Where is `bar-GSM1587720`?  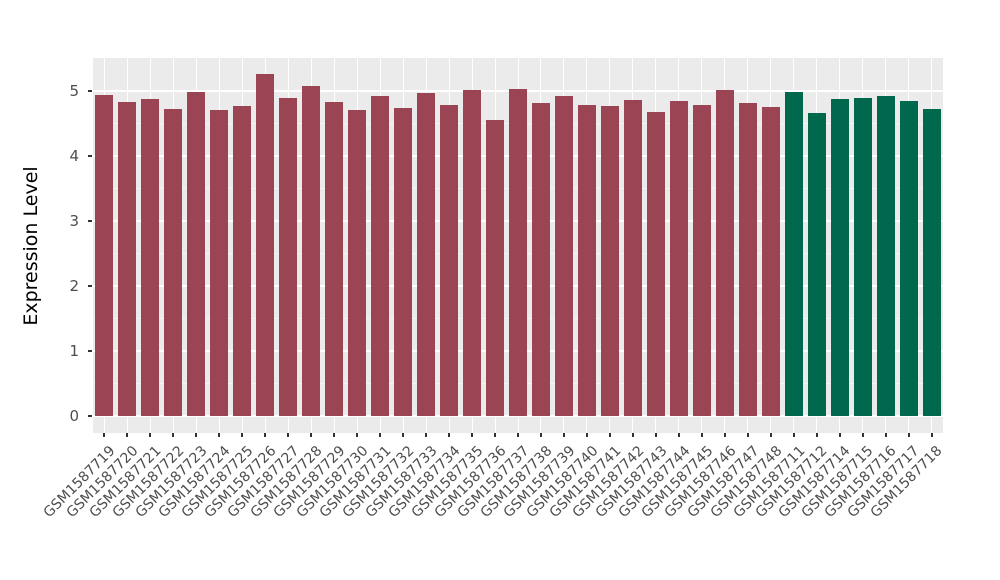
bar-GSM1587720 is located at coordinates (127, 259).